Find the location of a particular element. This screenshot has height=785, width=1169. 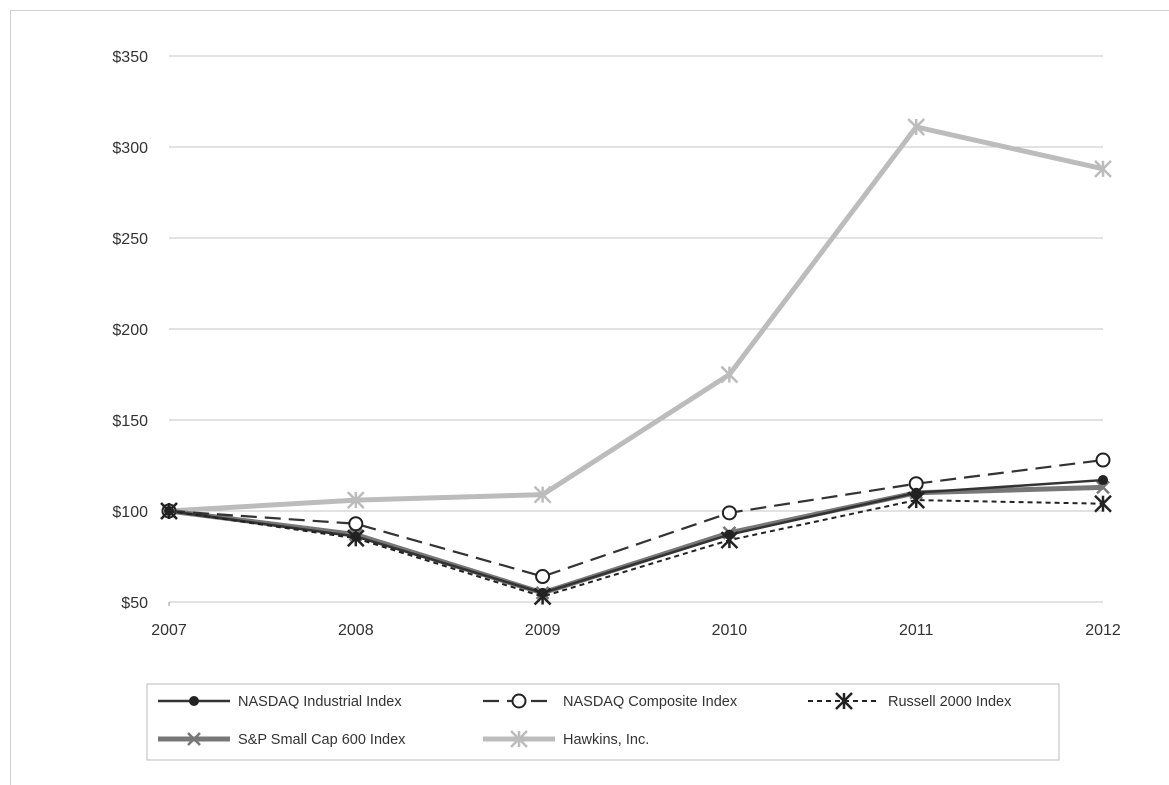

y-tick-label: $250 is located at coordinates (130, 239).